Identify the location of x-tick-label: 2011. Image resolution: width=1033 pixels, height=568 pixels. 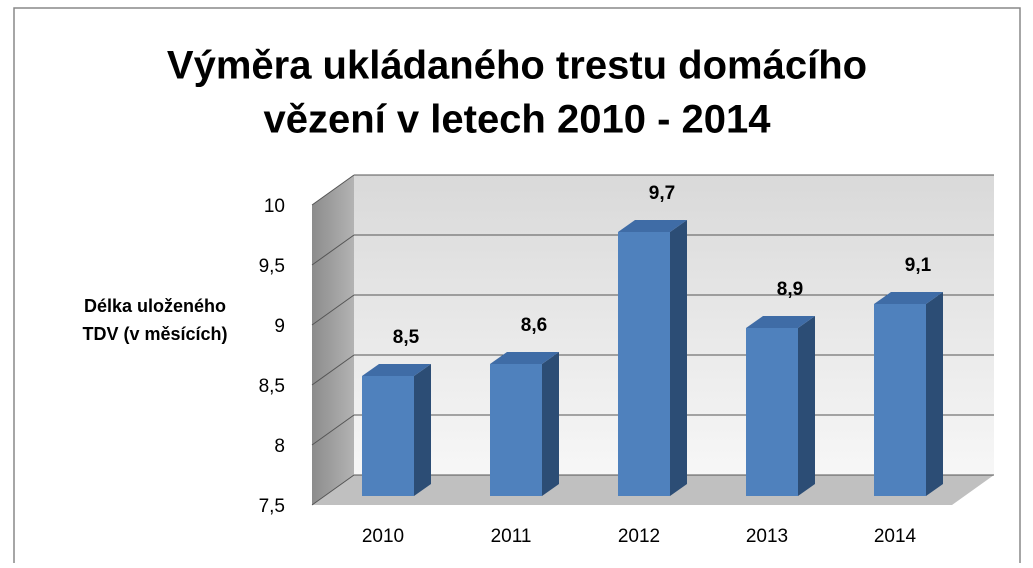
(511, 536).